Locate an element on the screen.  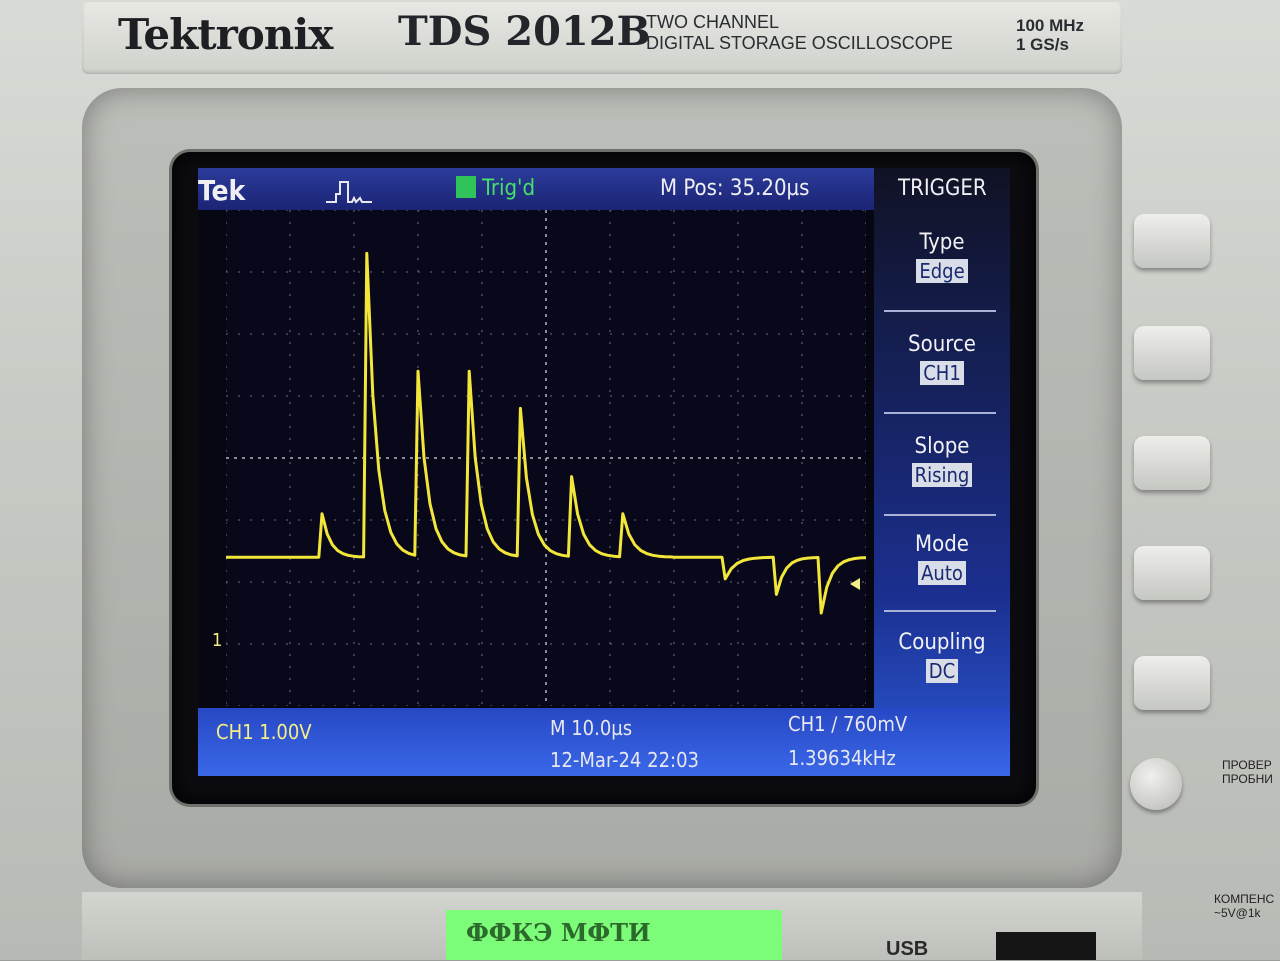
menu-item-value: Edge is located at coordinates (942, 271).